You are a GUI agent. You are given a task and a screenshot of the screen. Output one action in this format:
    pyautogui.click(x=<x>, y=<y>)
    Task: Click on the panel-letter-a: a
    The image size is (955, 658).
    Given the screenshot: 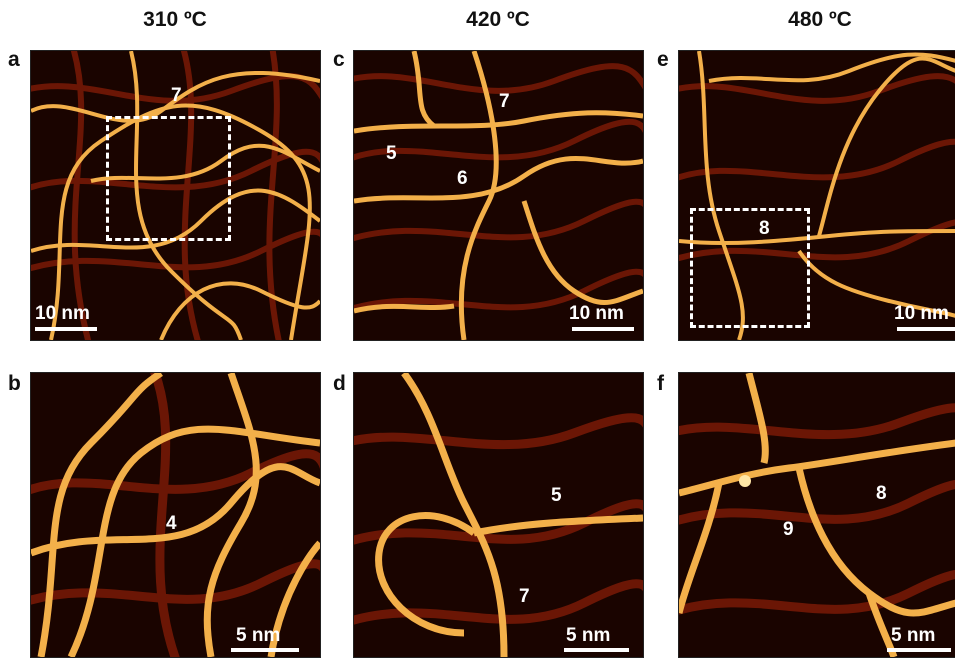 What is the action you would take?
    pyautogui.click(x=14, y=59)
    